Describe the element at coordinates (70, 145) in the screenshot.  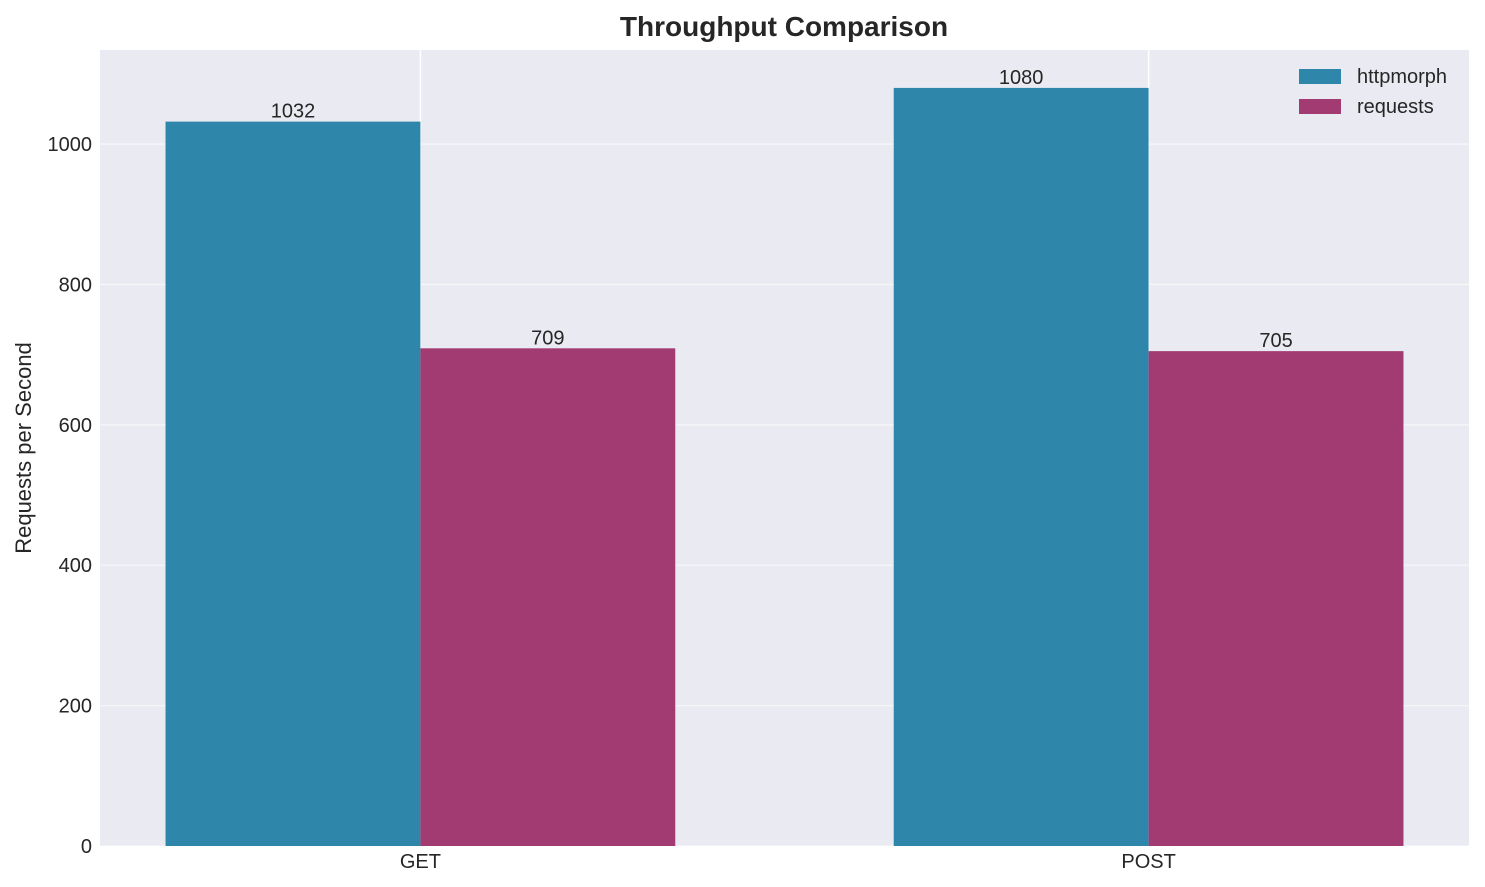
I see `y-tick-label: 1000` at that location.